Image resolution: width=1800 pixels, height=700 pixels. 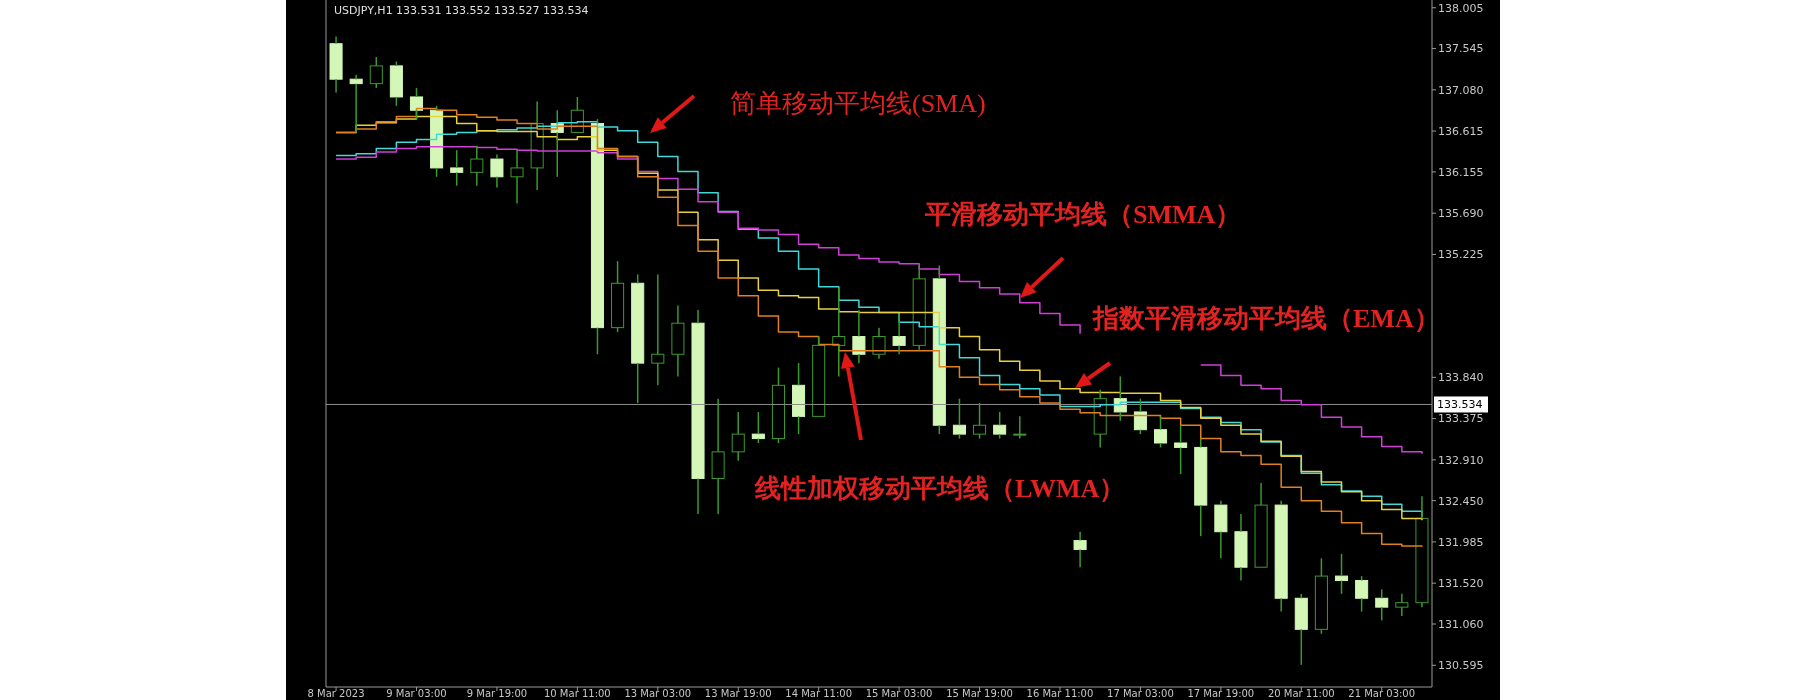 What do you see at coordinates (819, 693) in the screenshot?
I see `x-tick-label: 14 Mar 11:00` at bounding box center [819, 693].